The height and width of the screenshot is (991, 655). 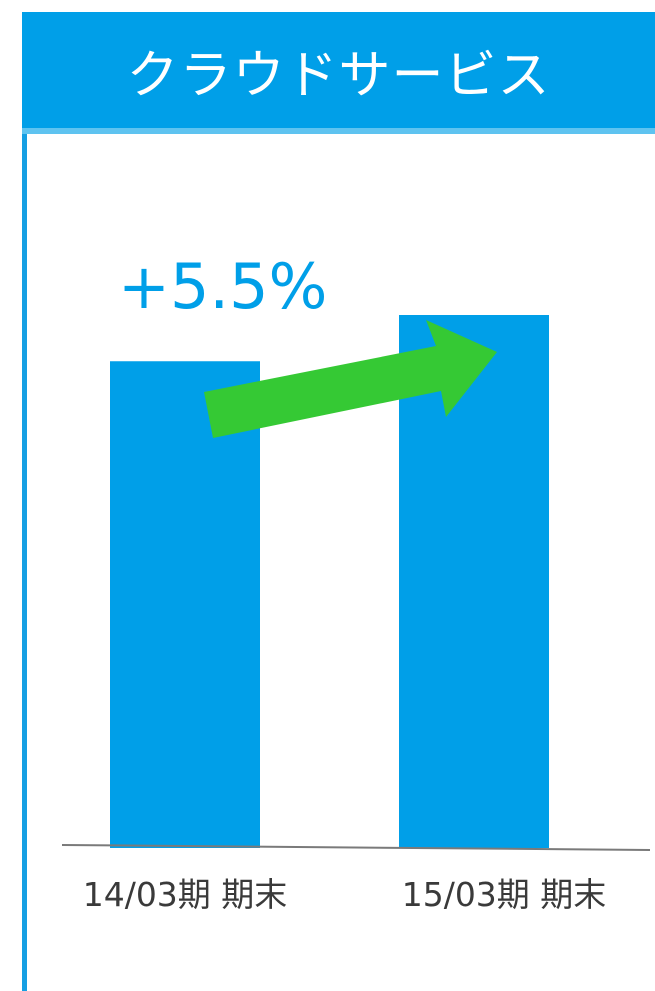 What do you see at coordinates (504, 894) in the screenshot?
I see `x-tick-label-15-03: 15/03期 期末` at bounding box center [504, 894].